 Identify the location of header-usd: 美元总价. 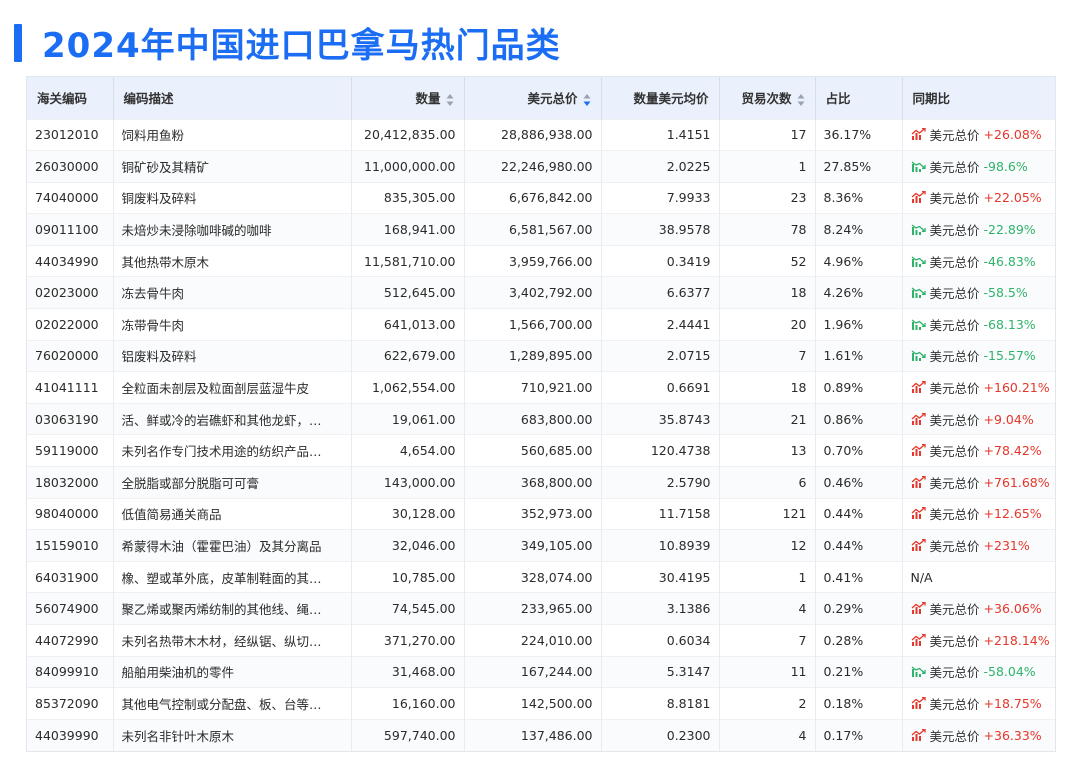
(533, 98).